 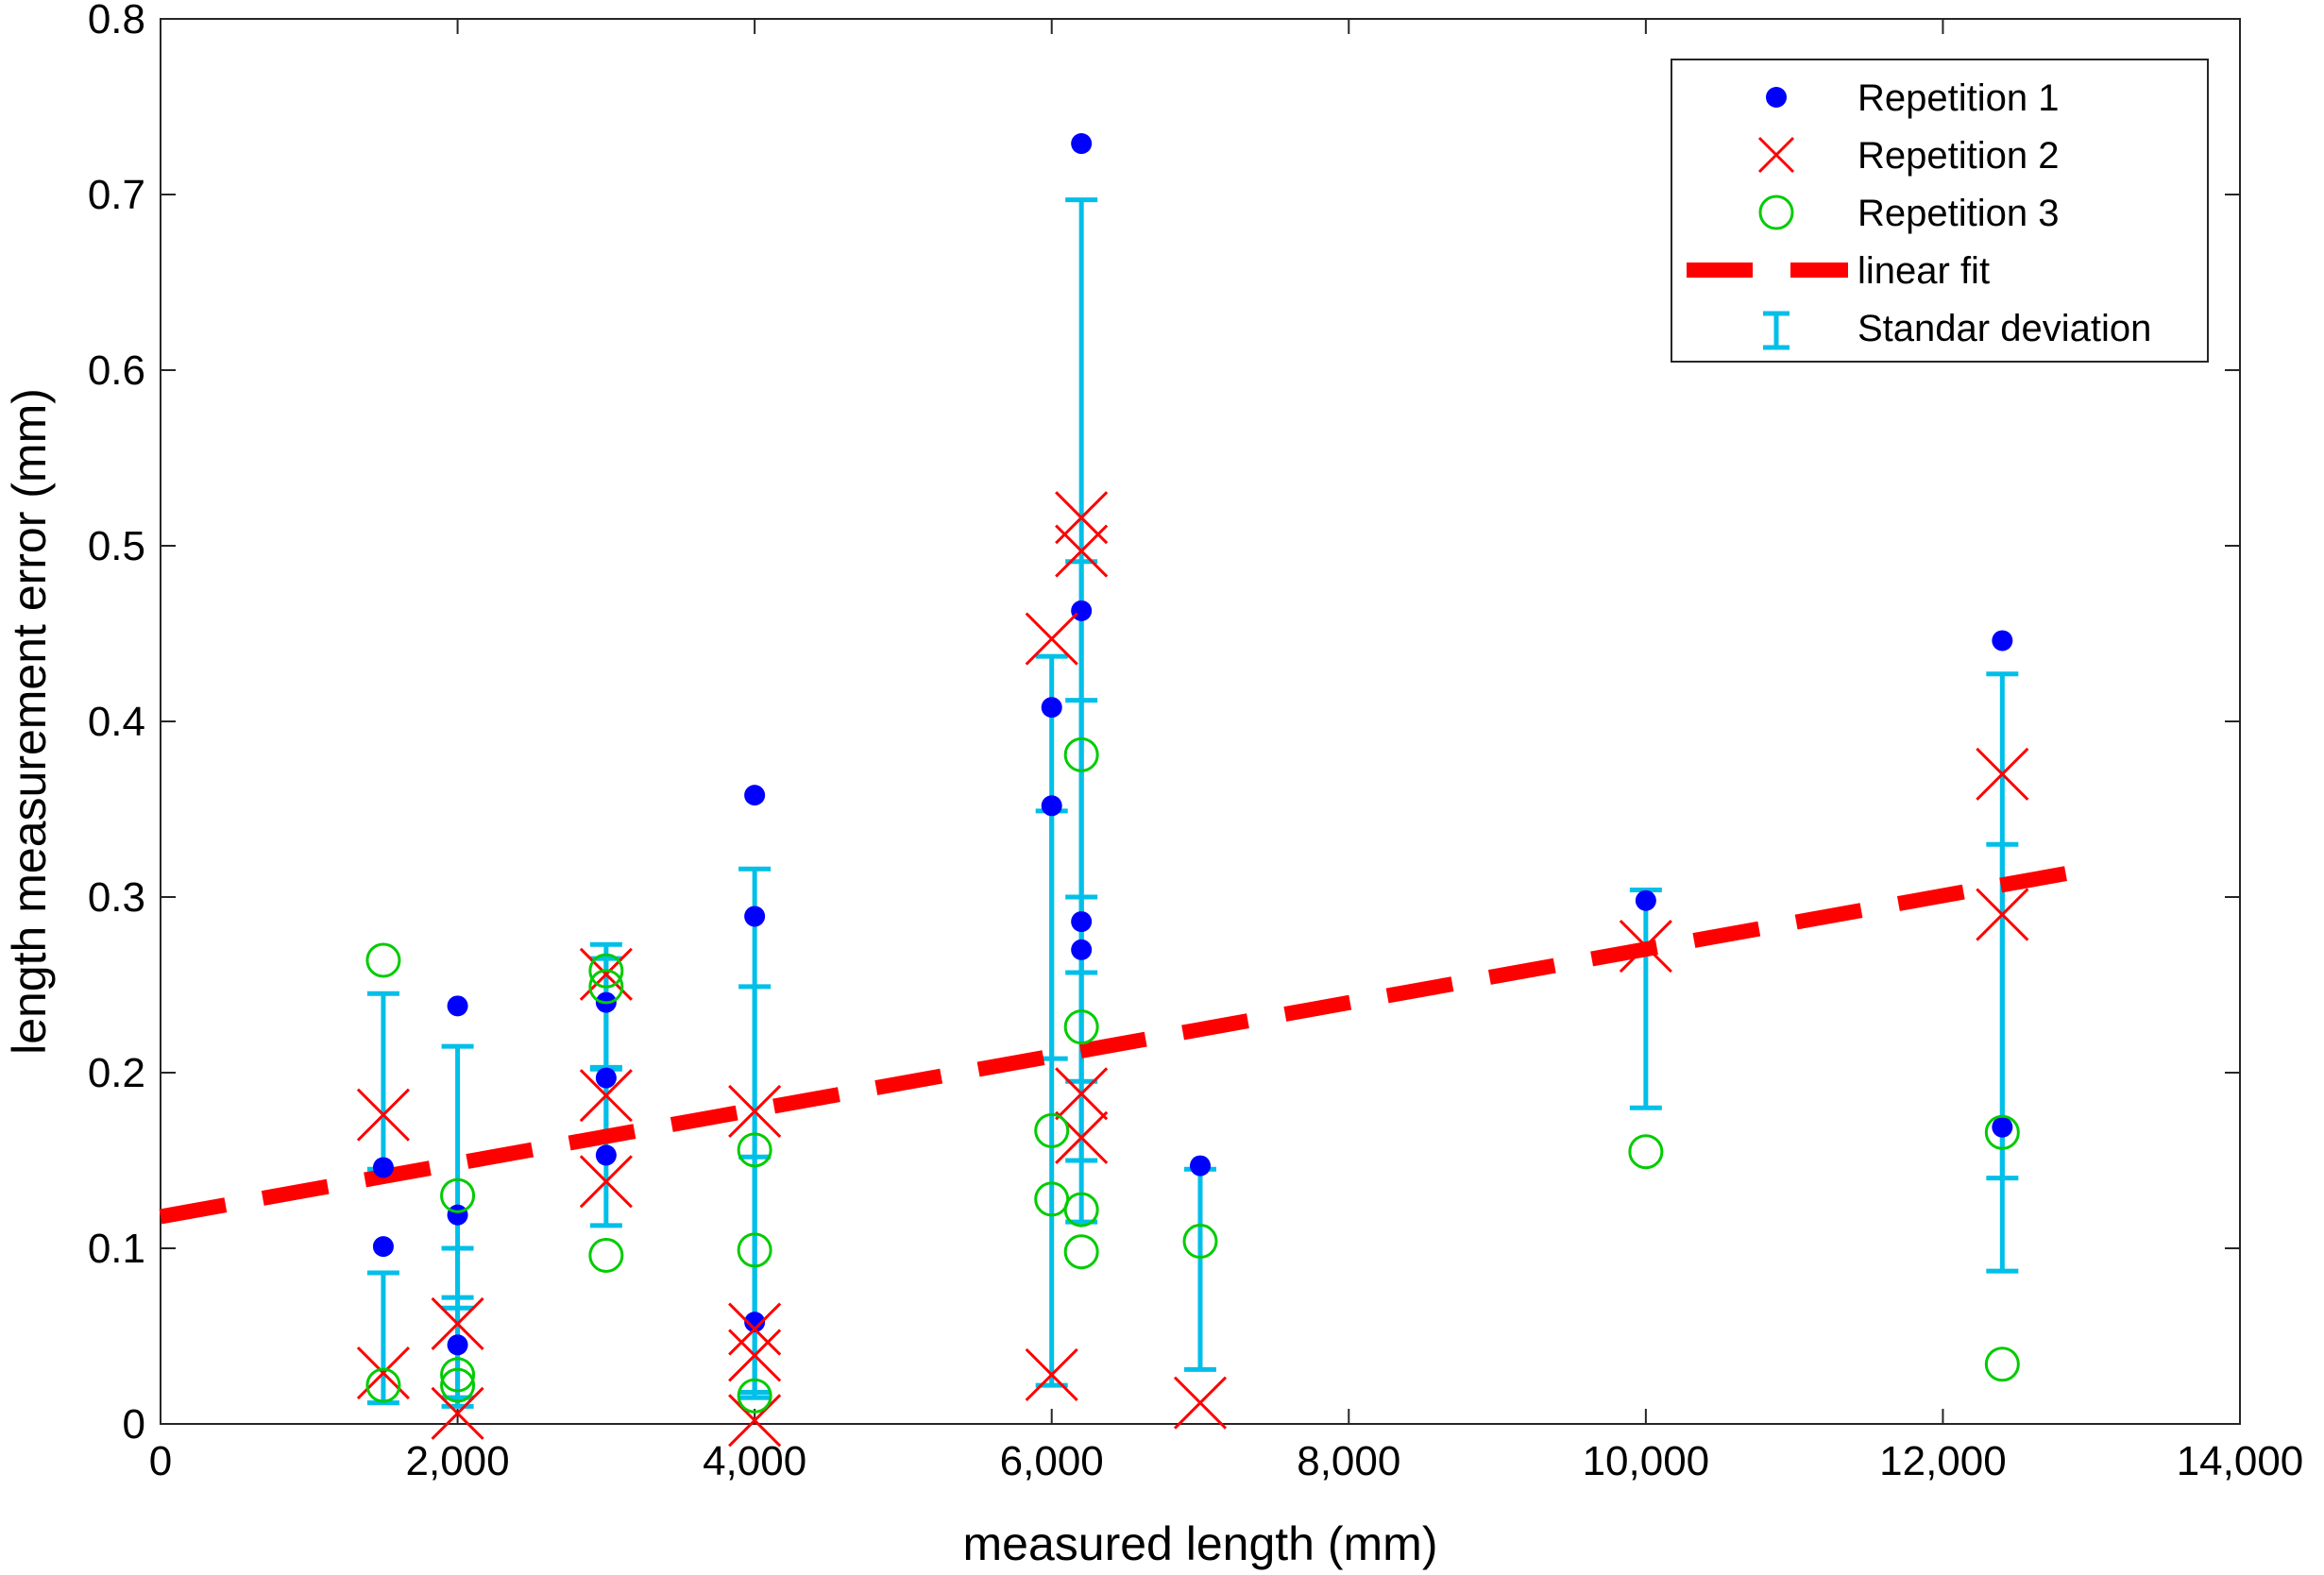 What do you see at coordinates (2240, 1461) in the screenshot?
I see `x-tick-label: 14,000` at bounding box center [2240, 1461].